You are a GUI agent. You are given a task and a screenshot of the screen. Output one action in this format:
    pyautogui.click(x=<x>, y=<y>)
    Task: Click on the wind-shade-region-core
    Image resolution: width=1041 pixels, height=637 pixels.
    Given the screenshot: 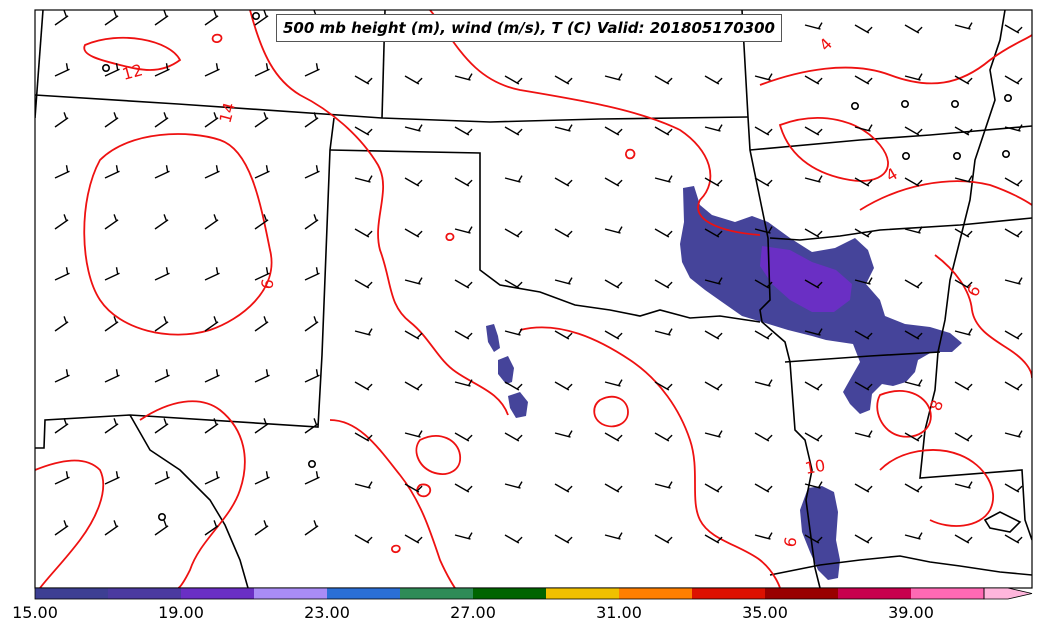 What is the action you would take?
    pyautogui.click(x=806, y=279)
    